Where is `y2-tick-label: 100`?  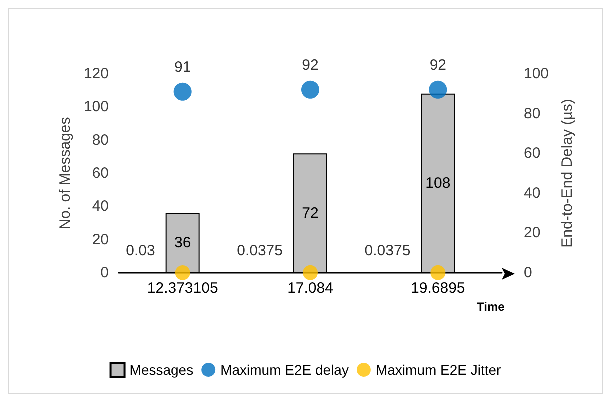
y2-tick-label: 100 is located at coordinates (537, 74).